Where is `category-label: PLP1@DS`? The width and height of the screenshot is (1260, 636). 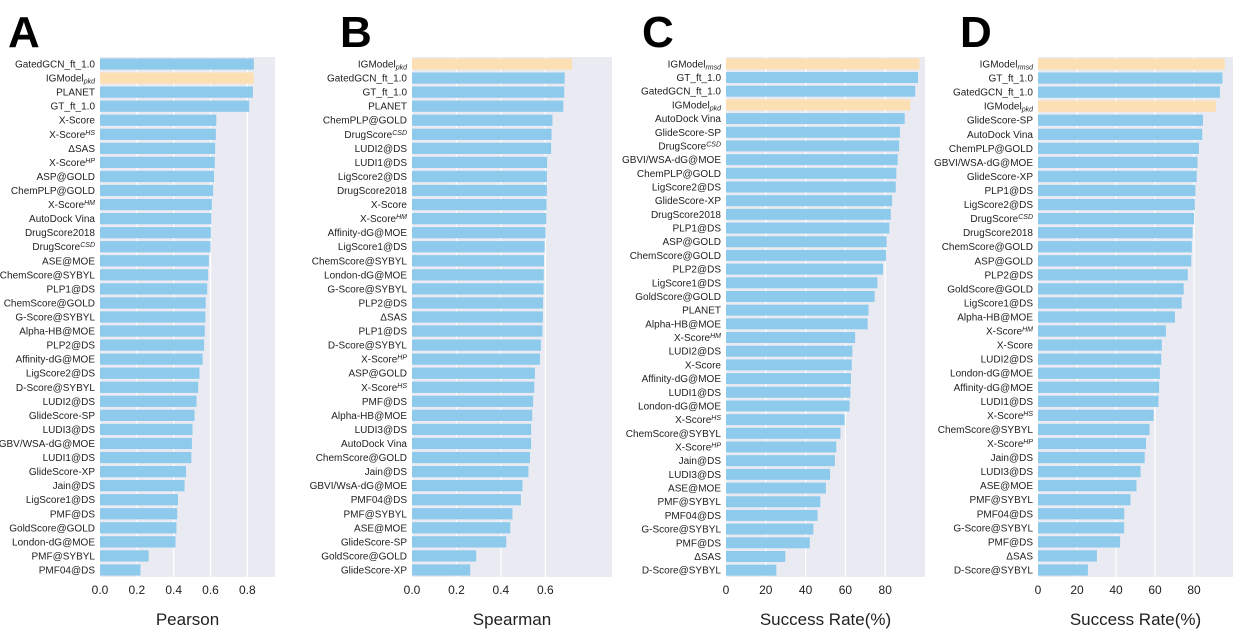
category-label: PLP1@DS is located at coordinates (1008, 191).